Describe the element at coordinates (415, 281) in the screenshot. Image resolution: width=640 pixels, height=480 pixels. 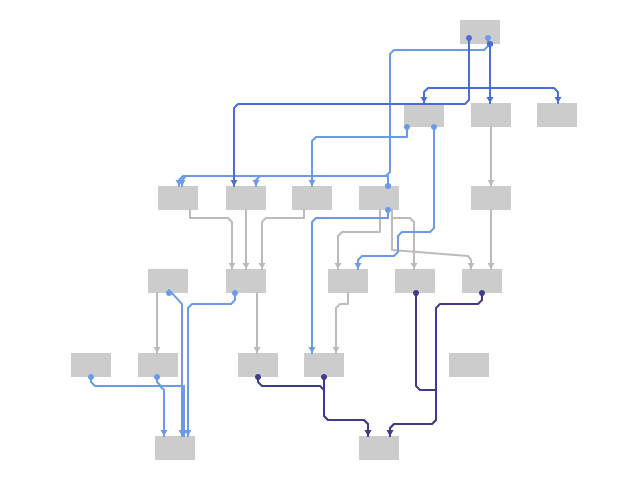
I see `node-l` at that location.